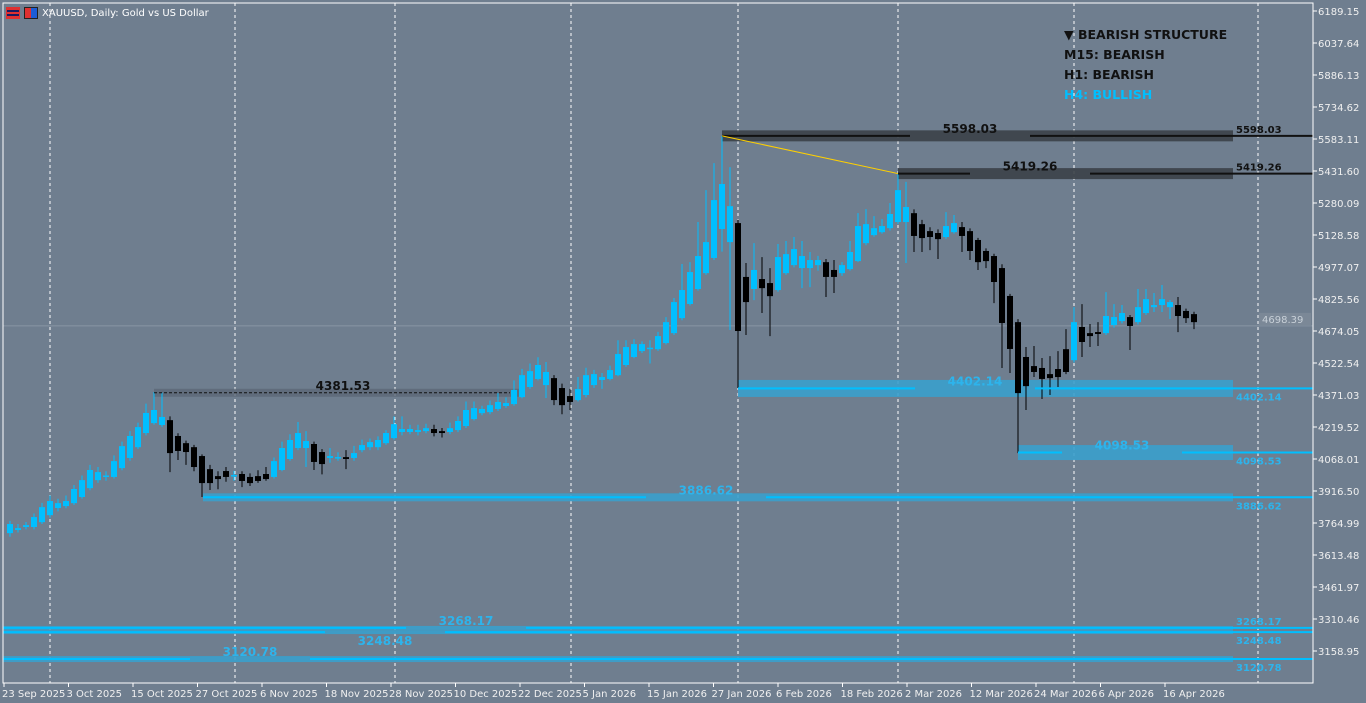  What do you see at coordinates (1338, 236) in the screenshot?
I see `y-tick-label: 5128.58` at bounding box center [1338, 236].